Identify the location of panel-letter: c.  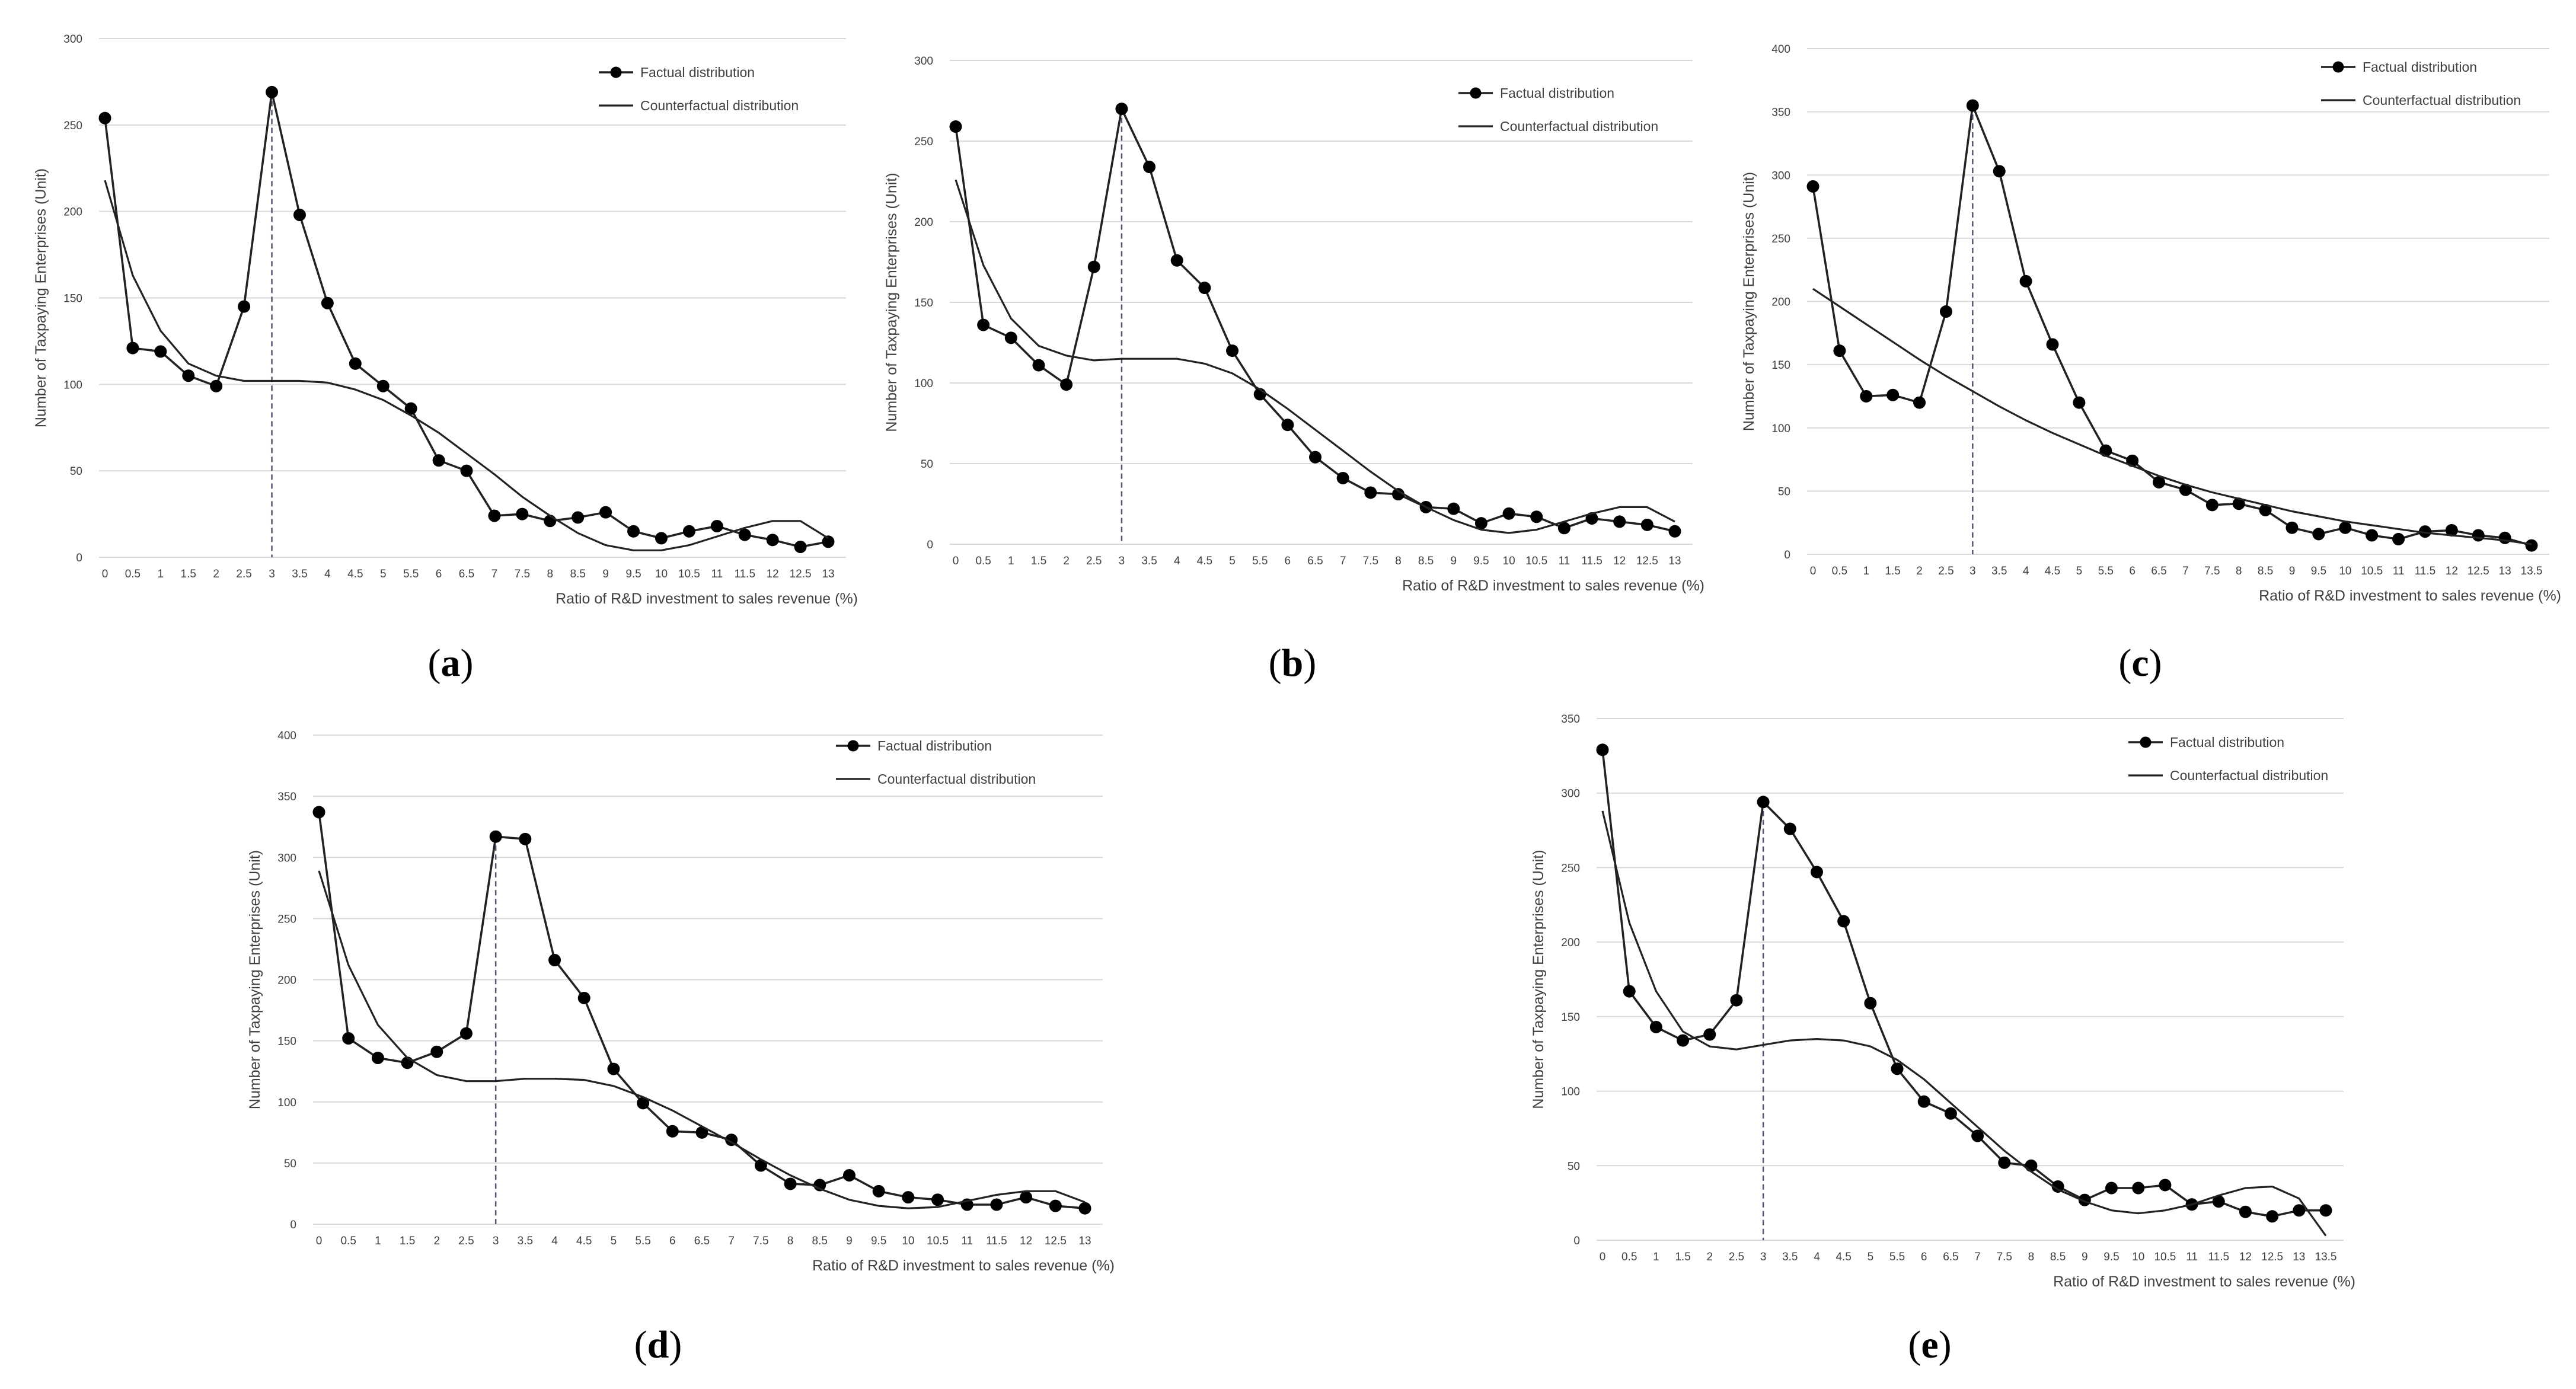
(2140, 663).